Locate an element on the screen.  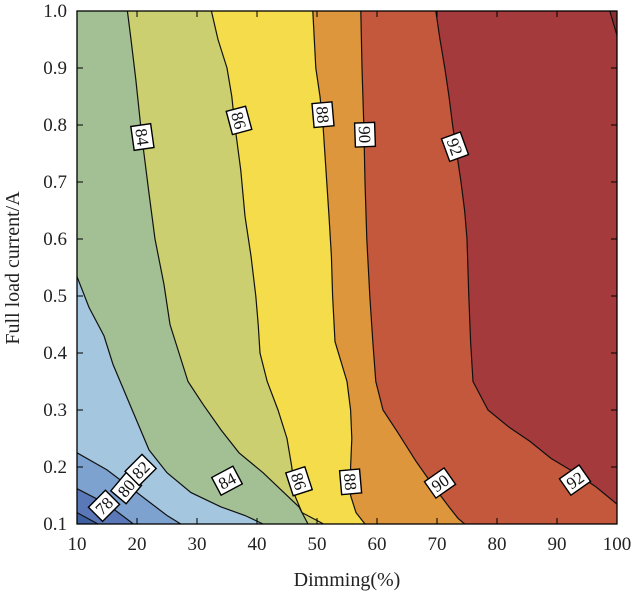
contour-label: 92 is located at coordinates (455, 147).